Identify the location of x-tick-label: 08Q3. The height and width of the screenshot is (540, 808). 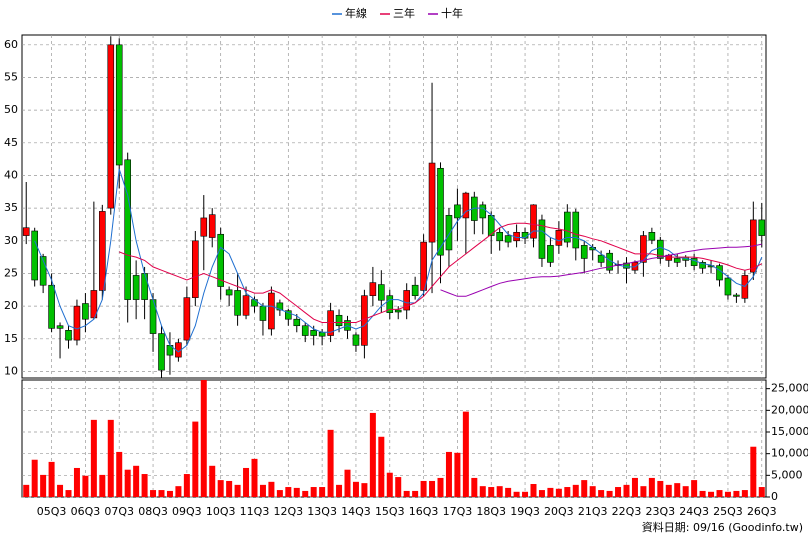
(153, 511).